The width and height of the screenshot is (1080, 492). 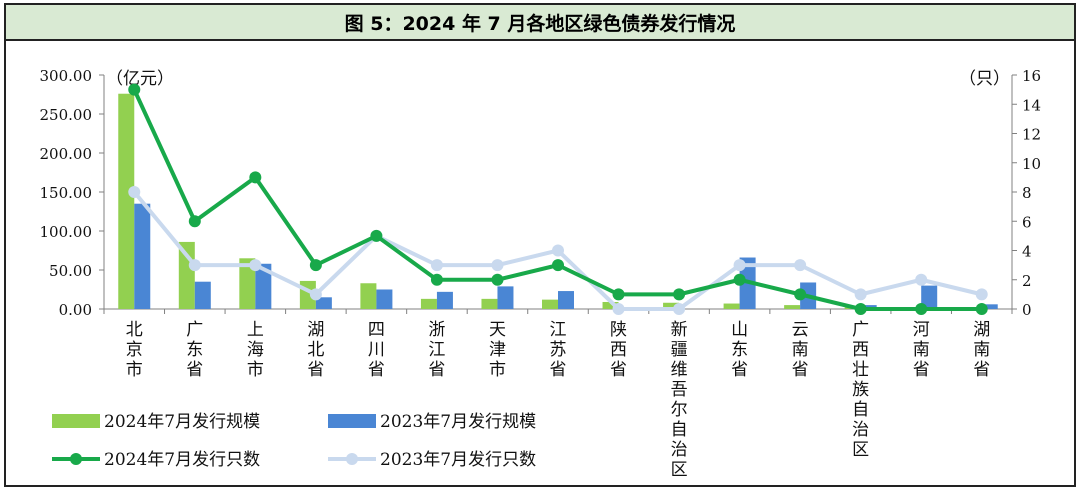 I want to click on left-axis-unit-label: （亿元）, so click(x=140, y=79).